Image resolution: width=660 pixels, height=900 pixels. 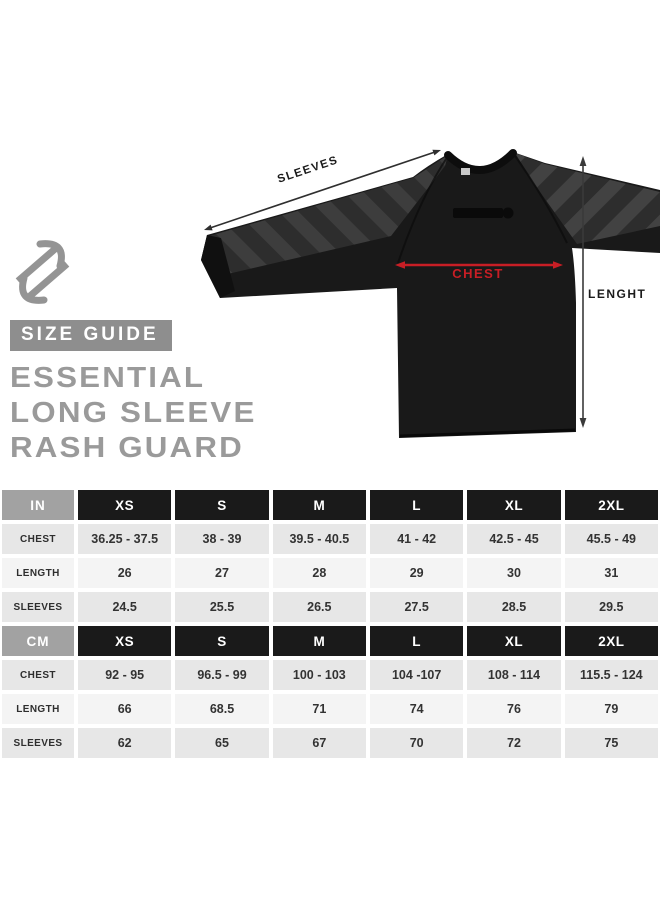 I want to click on table-cell: 67, so click(x=319, y=743).